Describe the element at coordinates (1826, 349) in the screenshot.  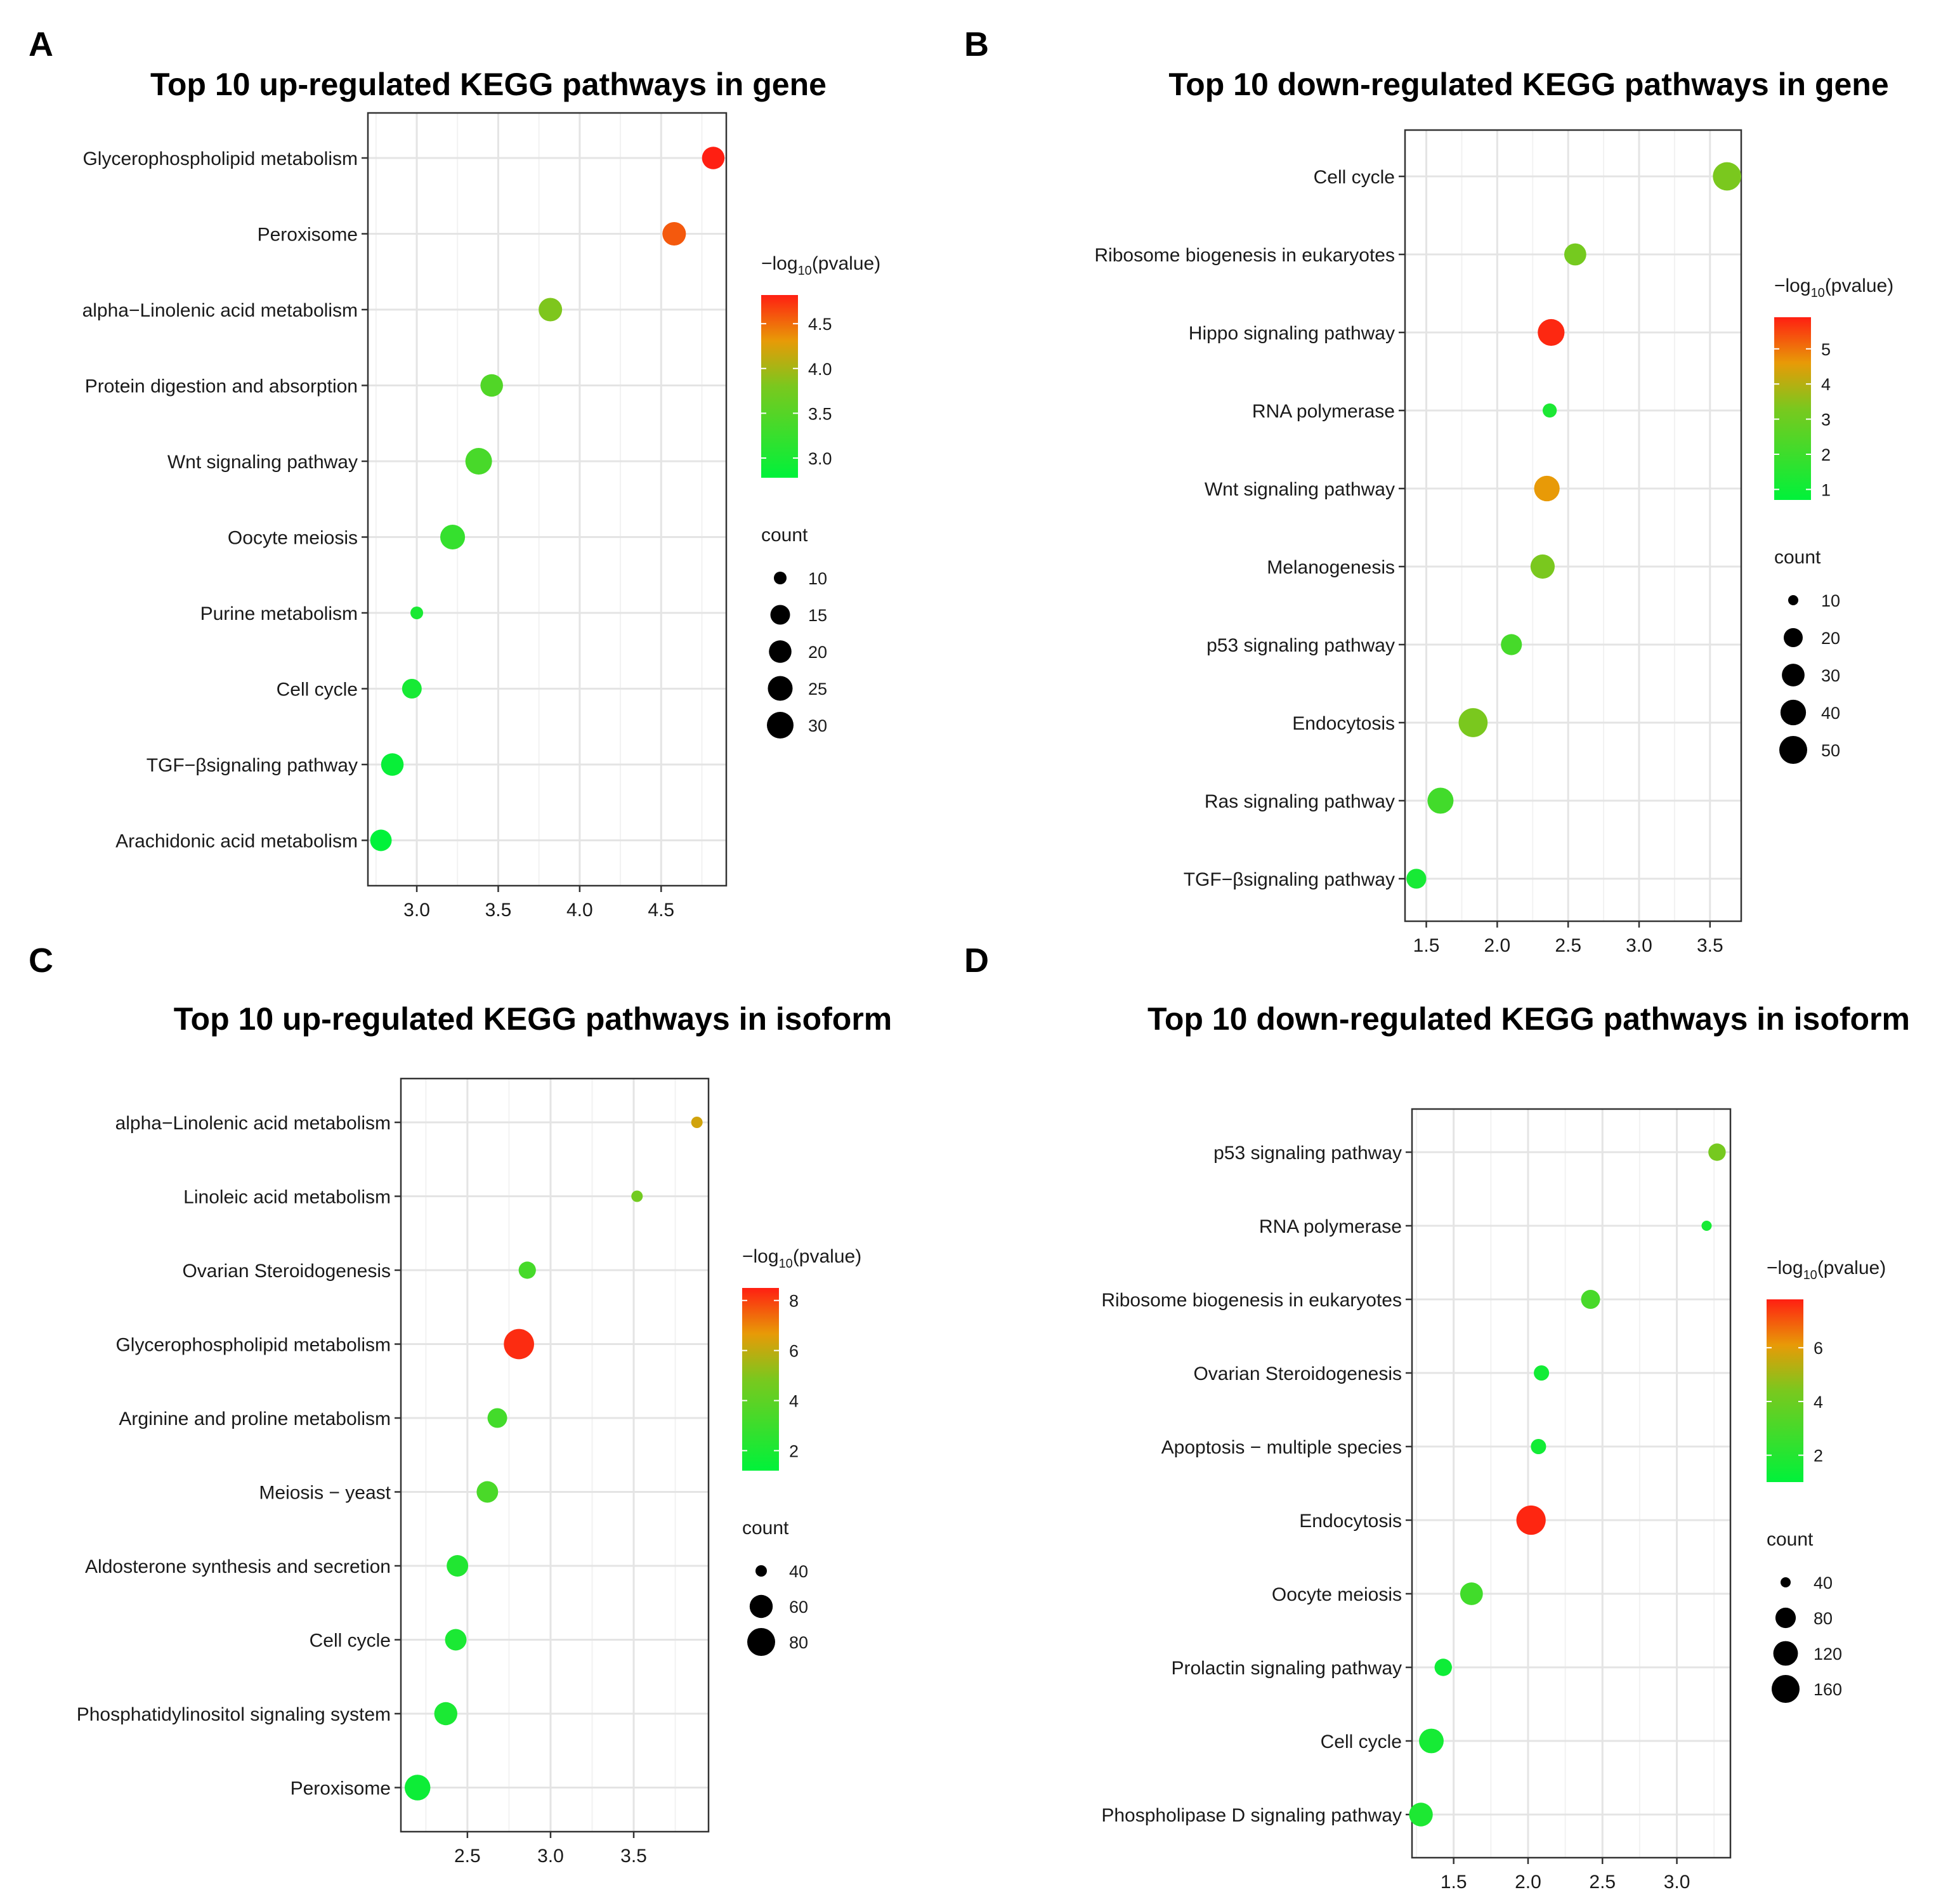
I see `color-legend-label: 5` at that location.